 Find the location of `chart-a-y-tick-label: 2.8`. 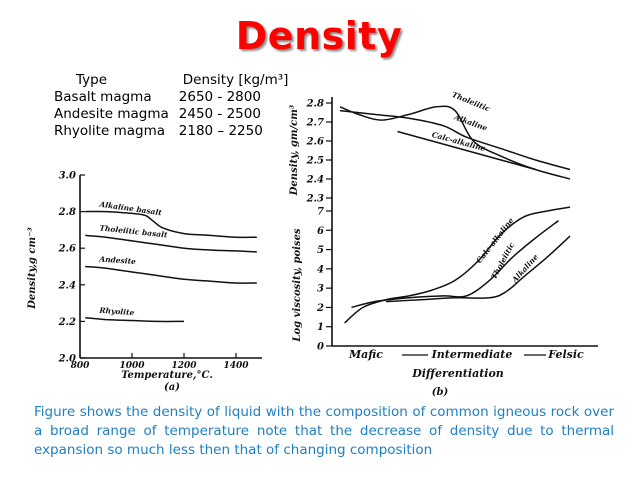

chart-a-y-tick-label: 2.8 is located at coordinates (67, 212).